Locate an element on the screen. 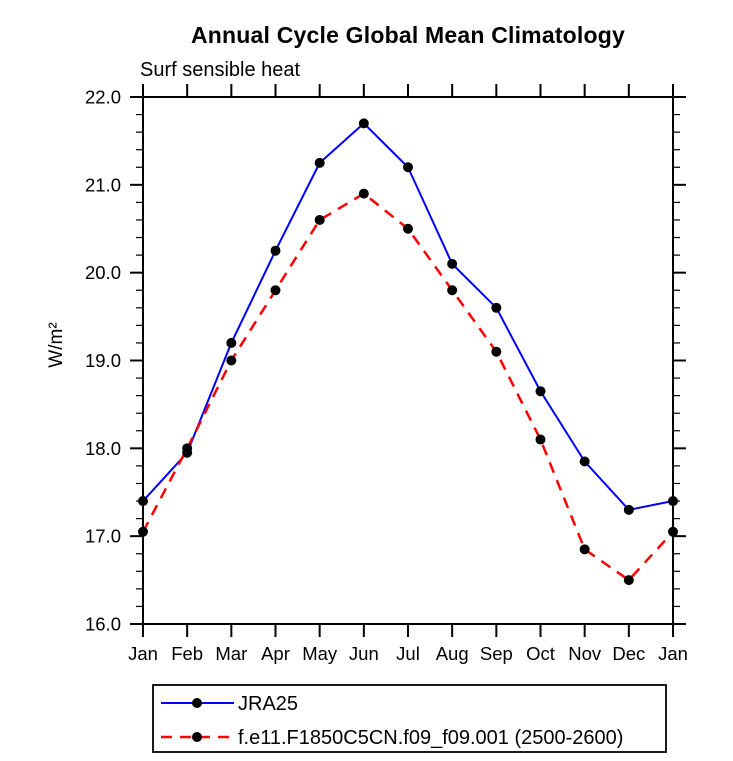 Image resolution: width=733 pixels, height=761 pixels. y-tick-label: 20.0 is located at coordinates (103, 272).